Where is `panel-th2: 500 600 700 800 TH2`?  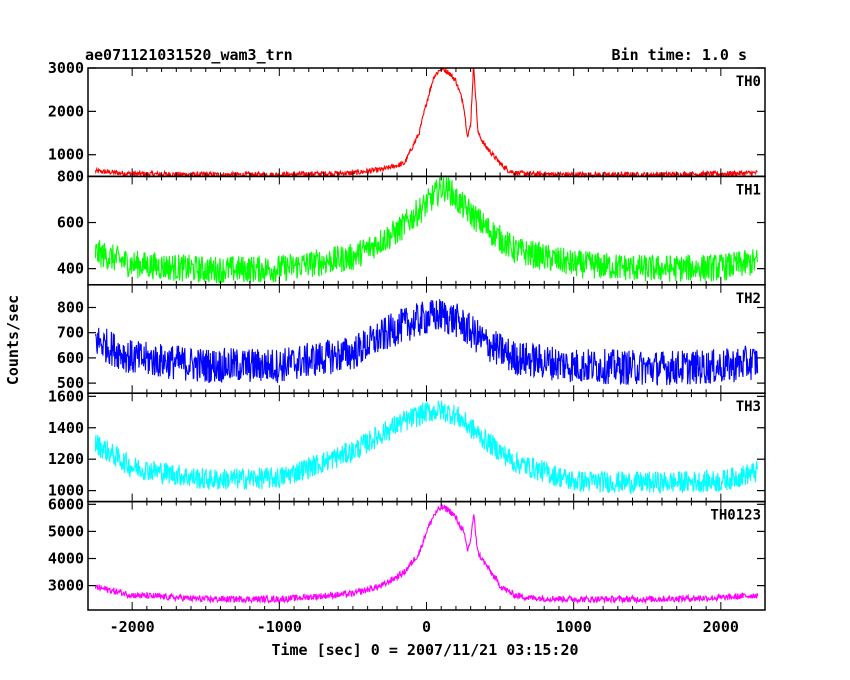
panel-th2: 500 600 700 800 TH2 is located at coordinates (411, 339).